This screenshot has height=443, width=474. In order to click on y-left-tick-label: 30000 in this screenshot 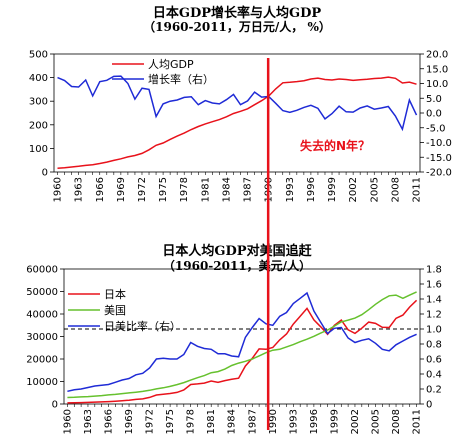, I will do `click(42, 337)`.